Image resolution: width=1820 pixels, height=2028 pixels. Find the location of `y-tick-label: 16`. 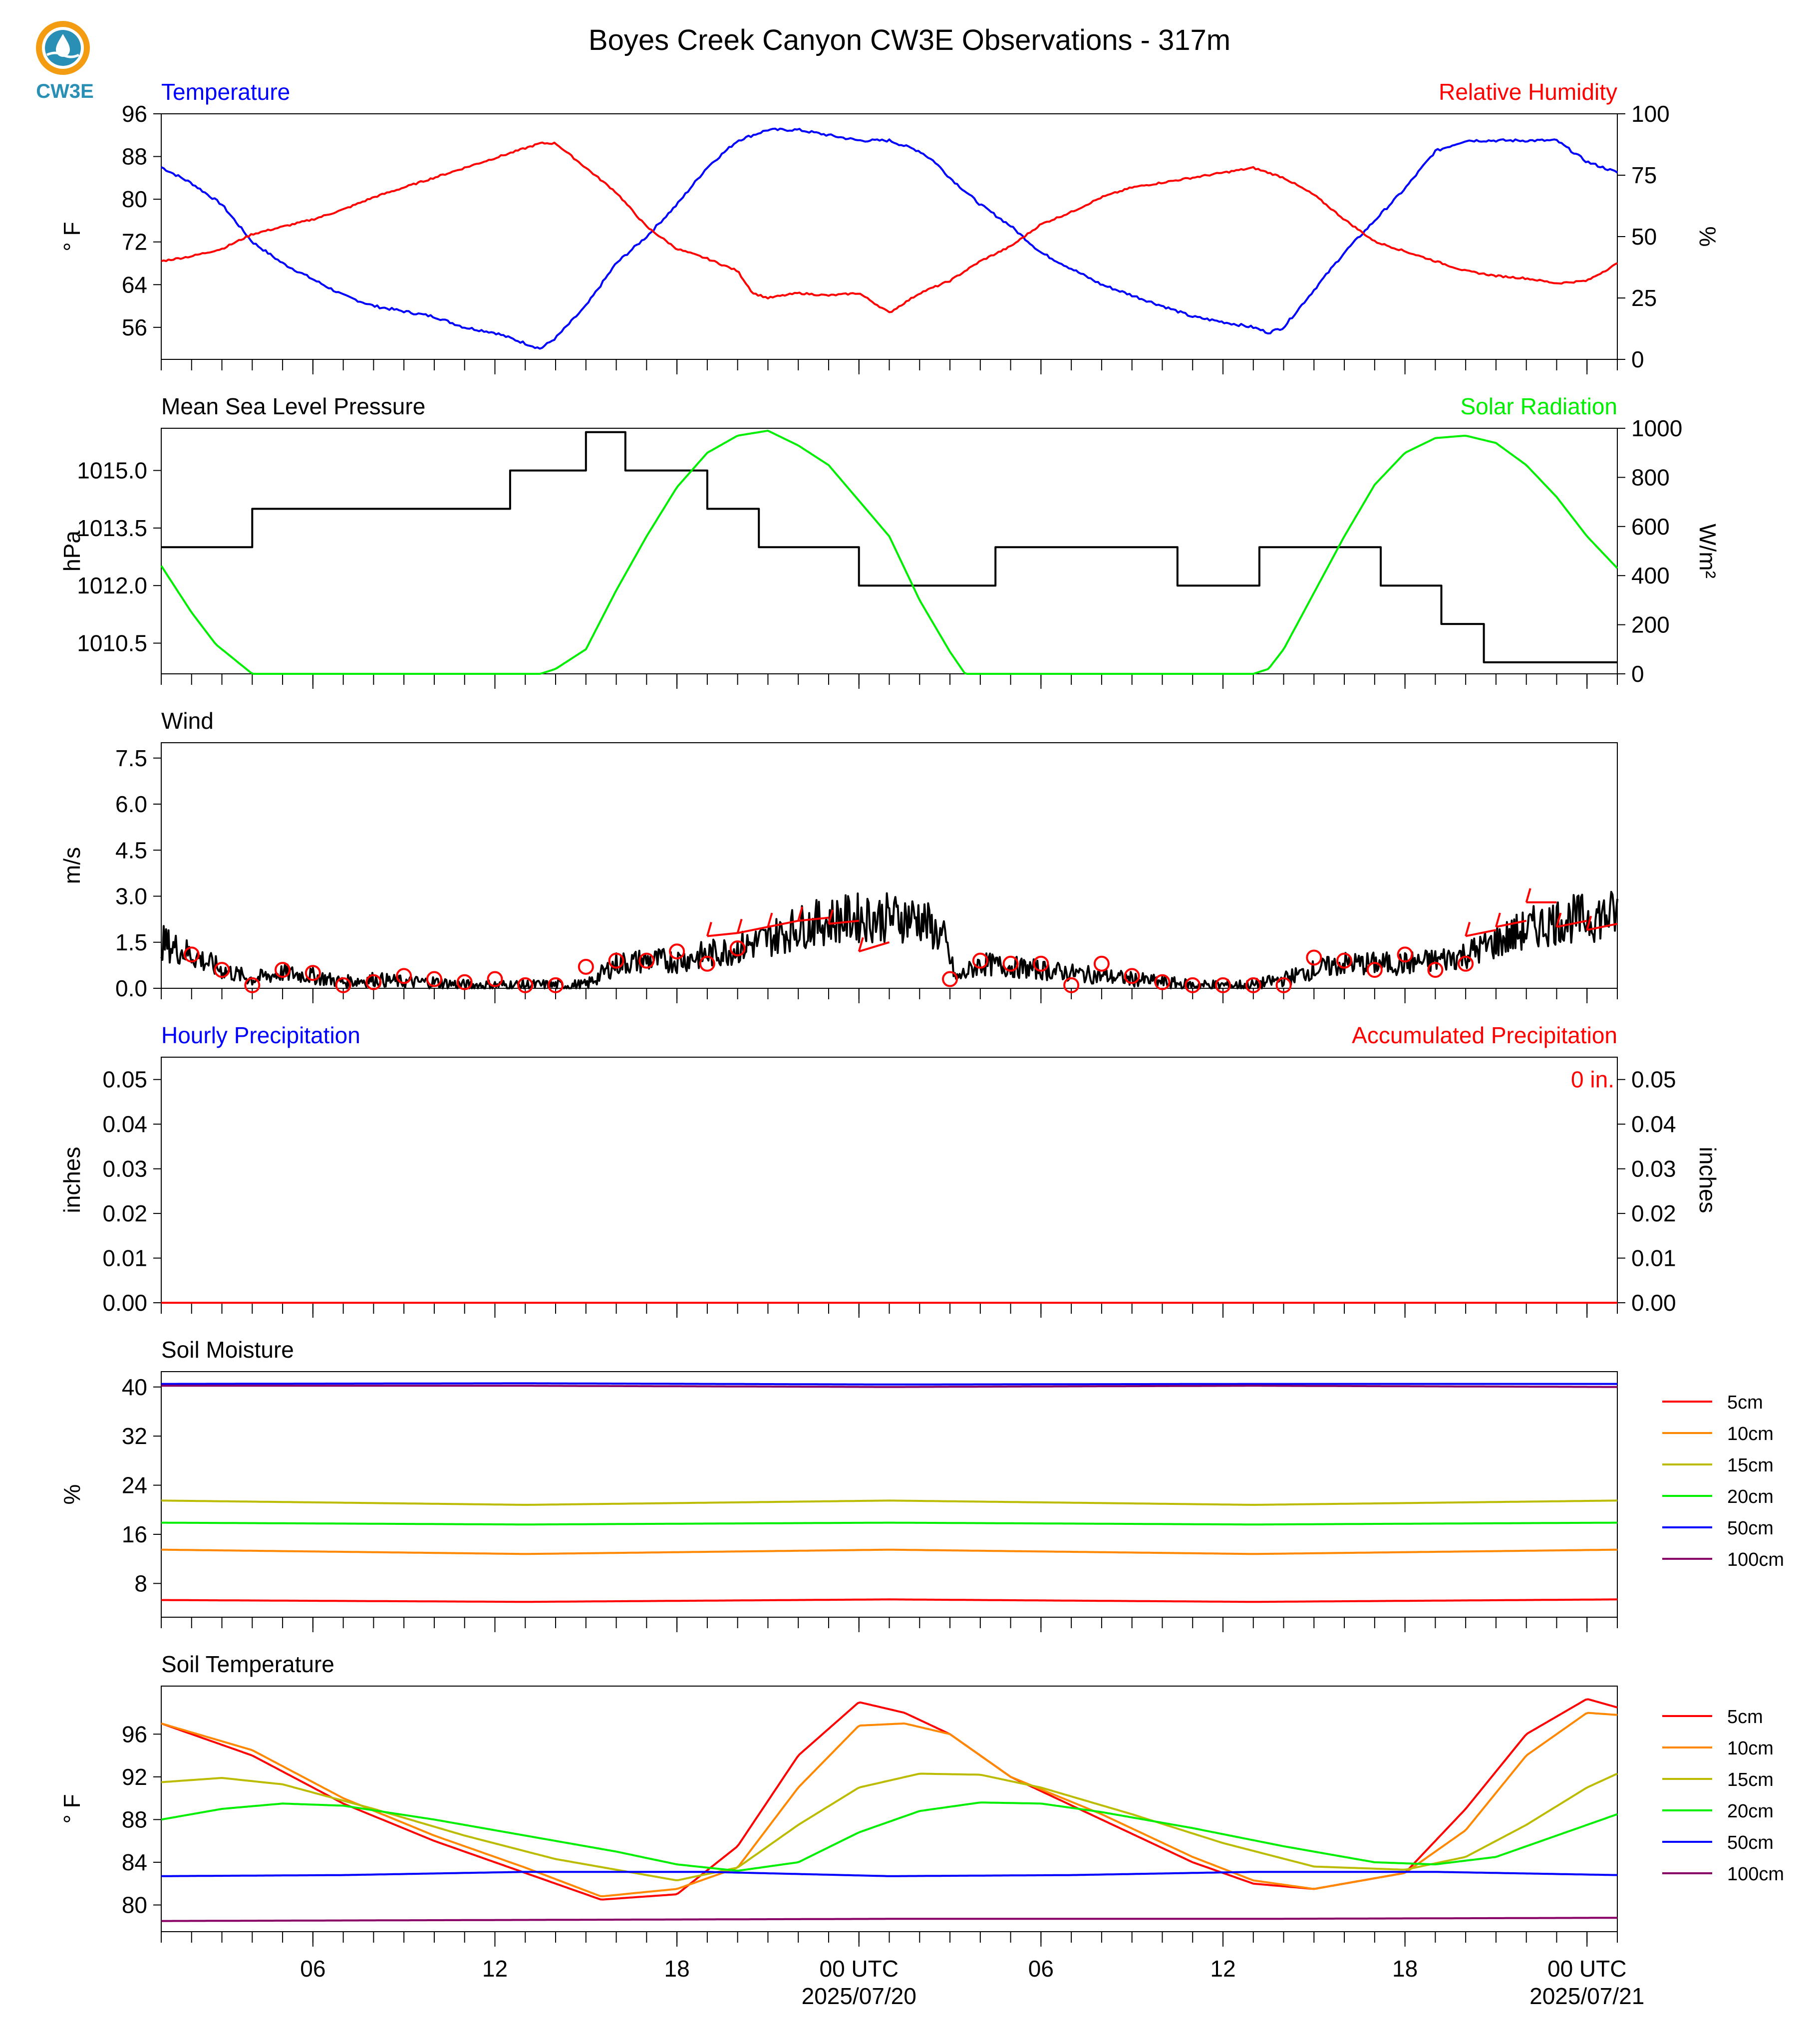

y-tick-label: 16 is located at coordinates (134, 1534).